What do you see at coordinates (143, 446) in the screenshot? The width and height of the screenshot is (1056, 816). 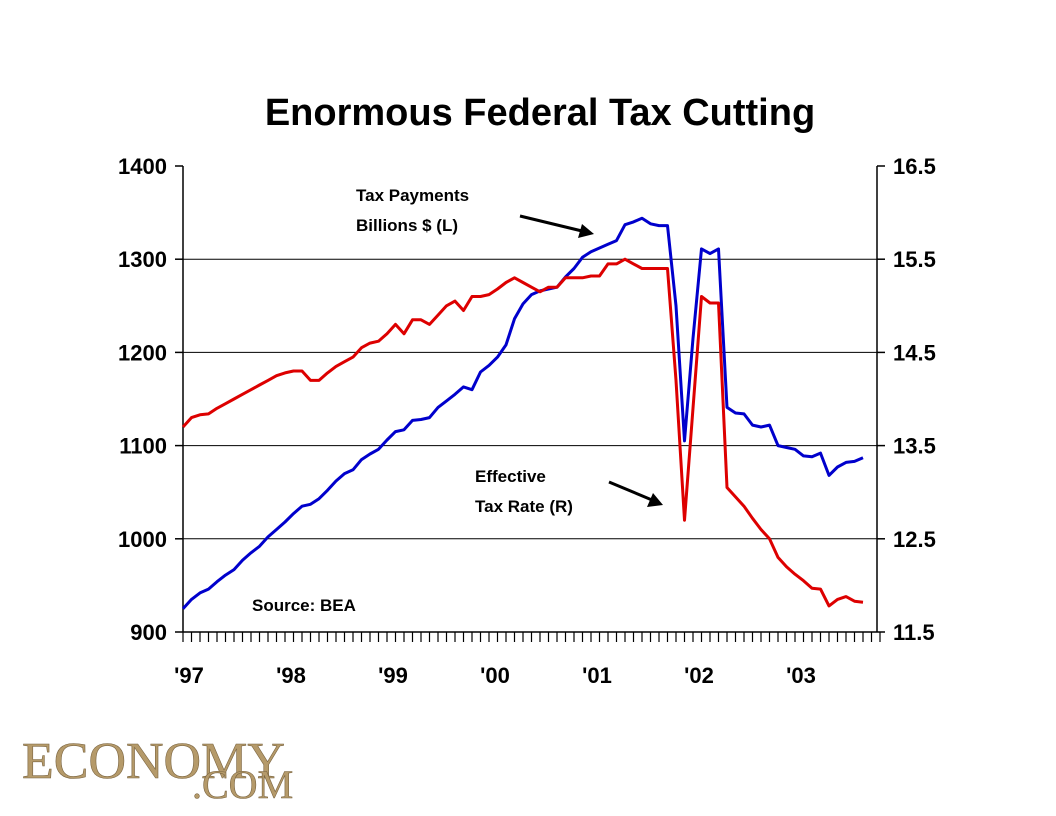 I see `y-left-tick-label: 1100` at bounding box center [143, 446].